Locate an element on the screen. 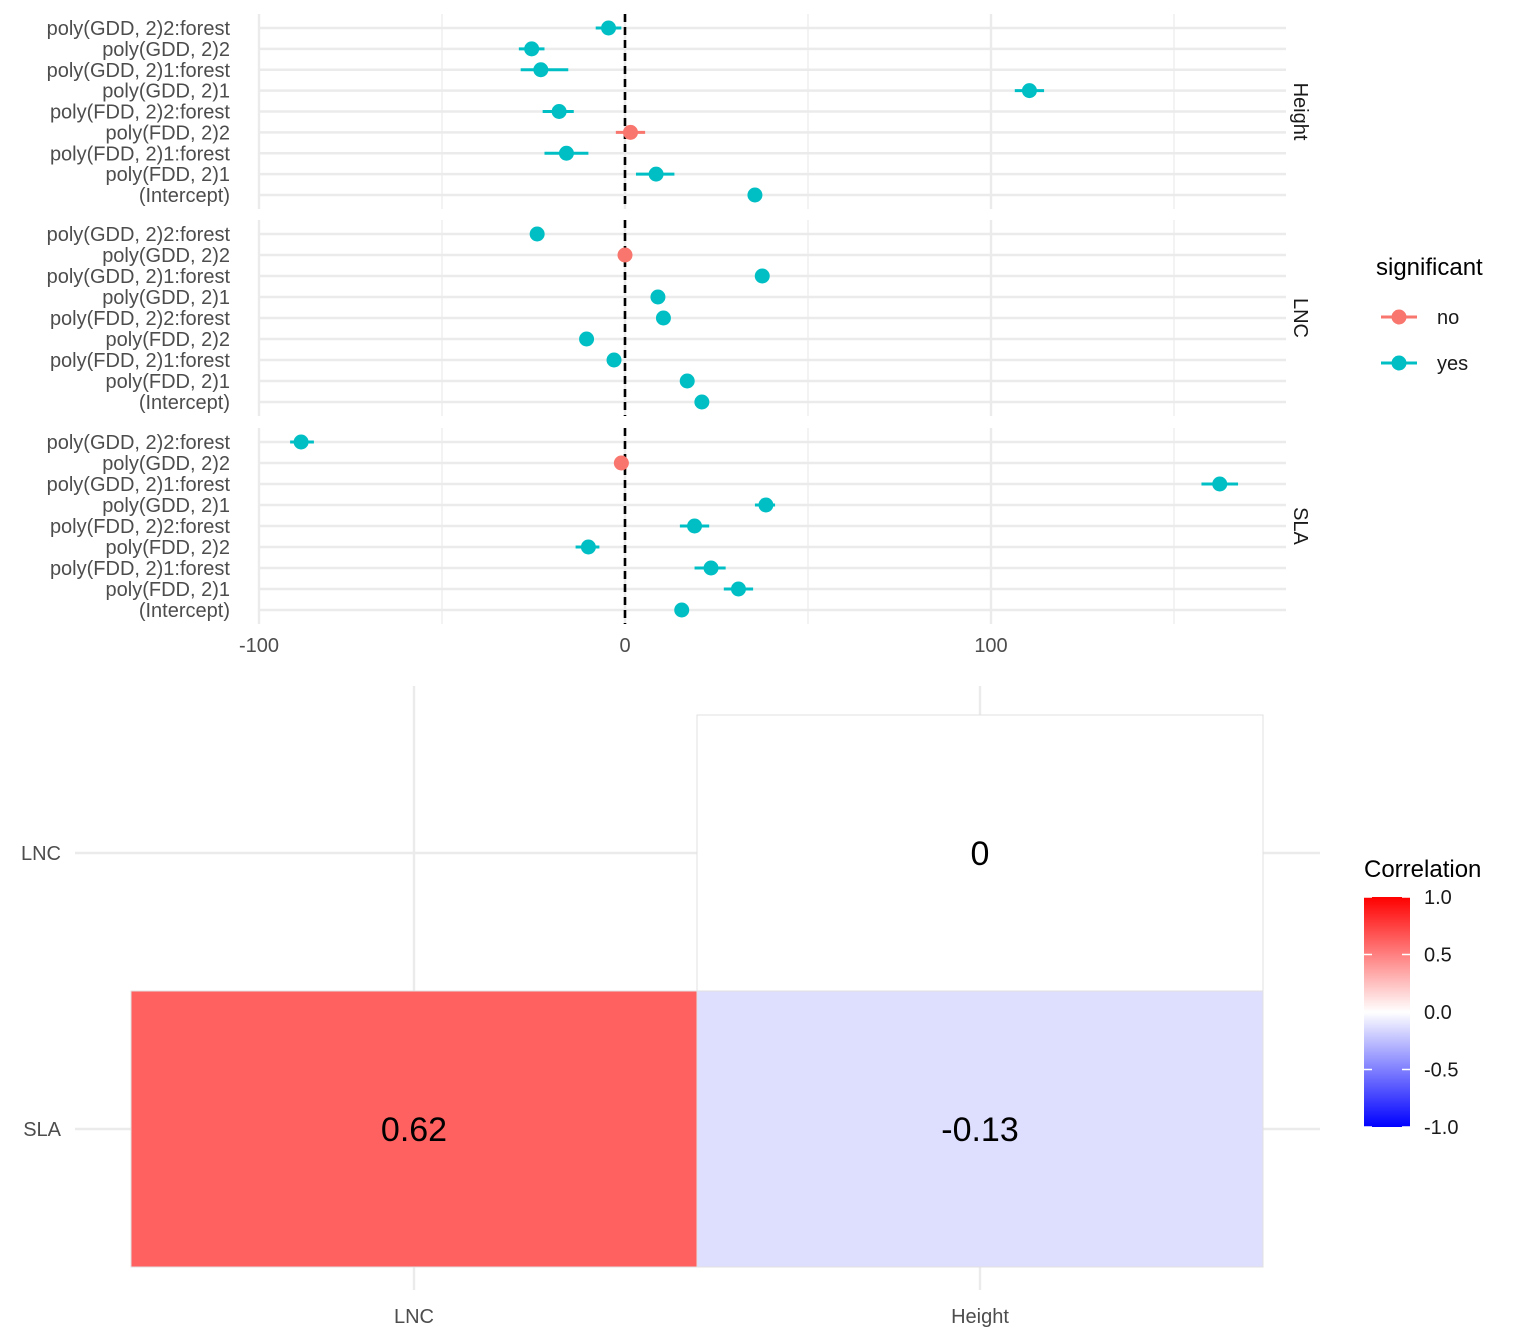 This screenshot has width=1536, height=1344. cell-value-label: -0.13 is located at coordinates (980, 1130).